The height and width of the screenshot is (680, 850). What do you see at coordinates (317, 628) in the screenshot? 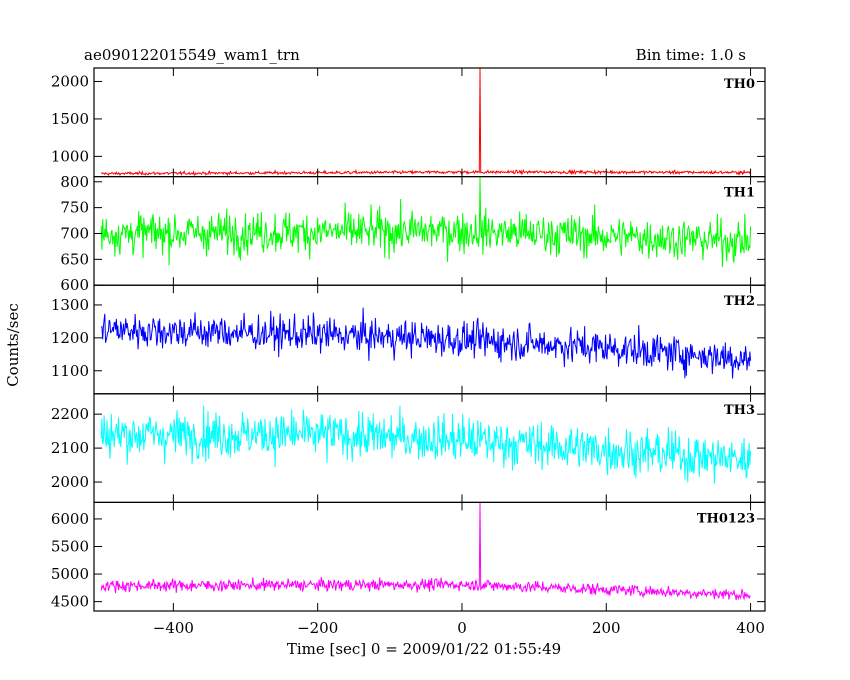
I see `x-tick-label: −200` at bounding box center [317, 628].